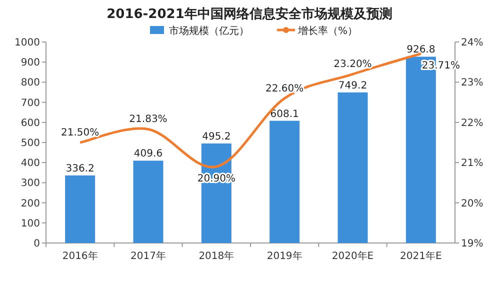  What do you see at coordinates (421, 256) in the screenshot?
I see `x-tick-label: 2021年E` at bounding box center [421, 256].